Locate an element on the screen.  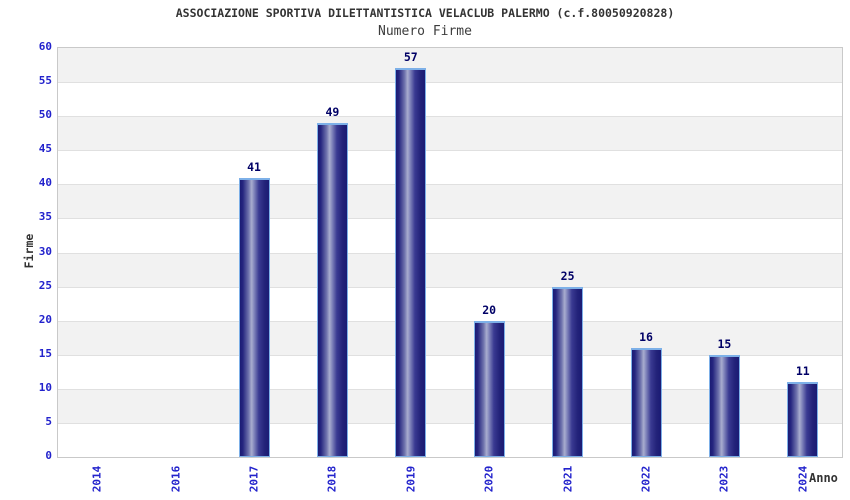
x-tick-label: 2019 is located at coordinates (411, 479).